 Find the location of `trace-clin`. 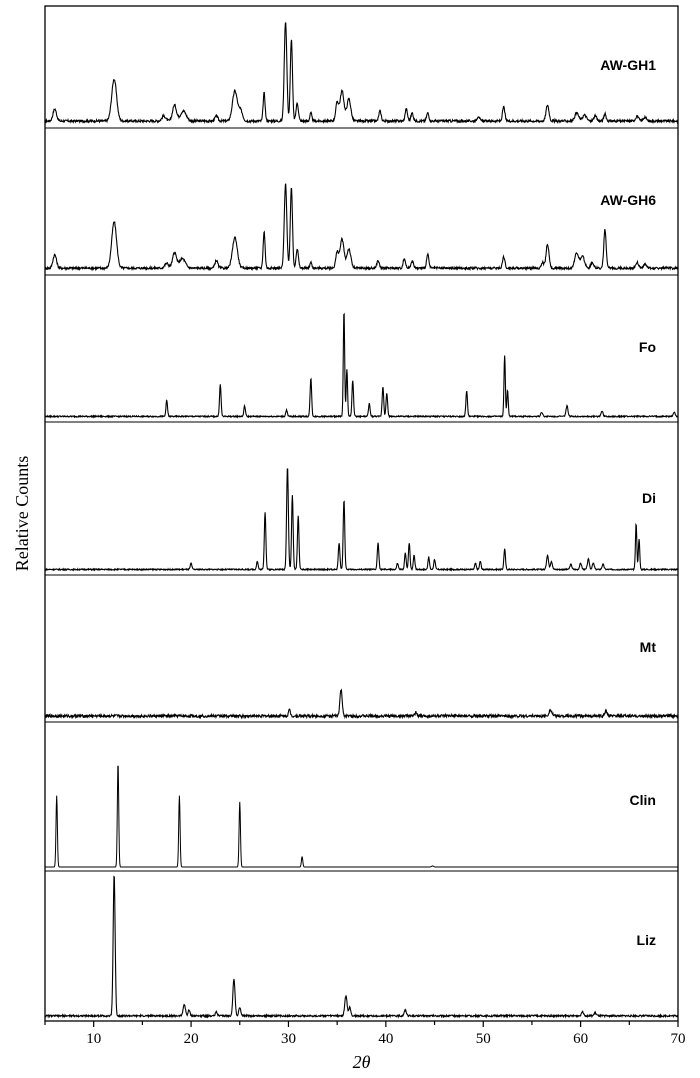

trace-clin is located at coordinates (361, 816).